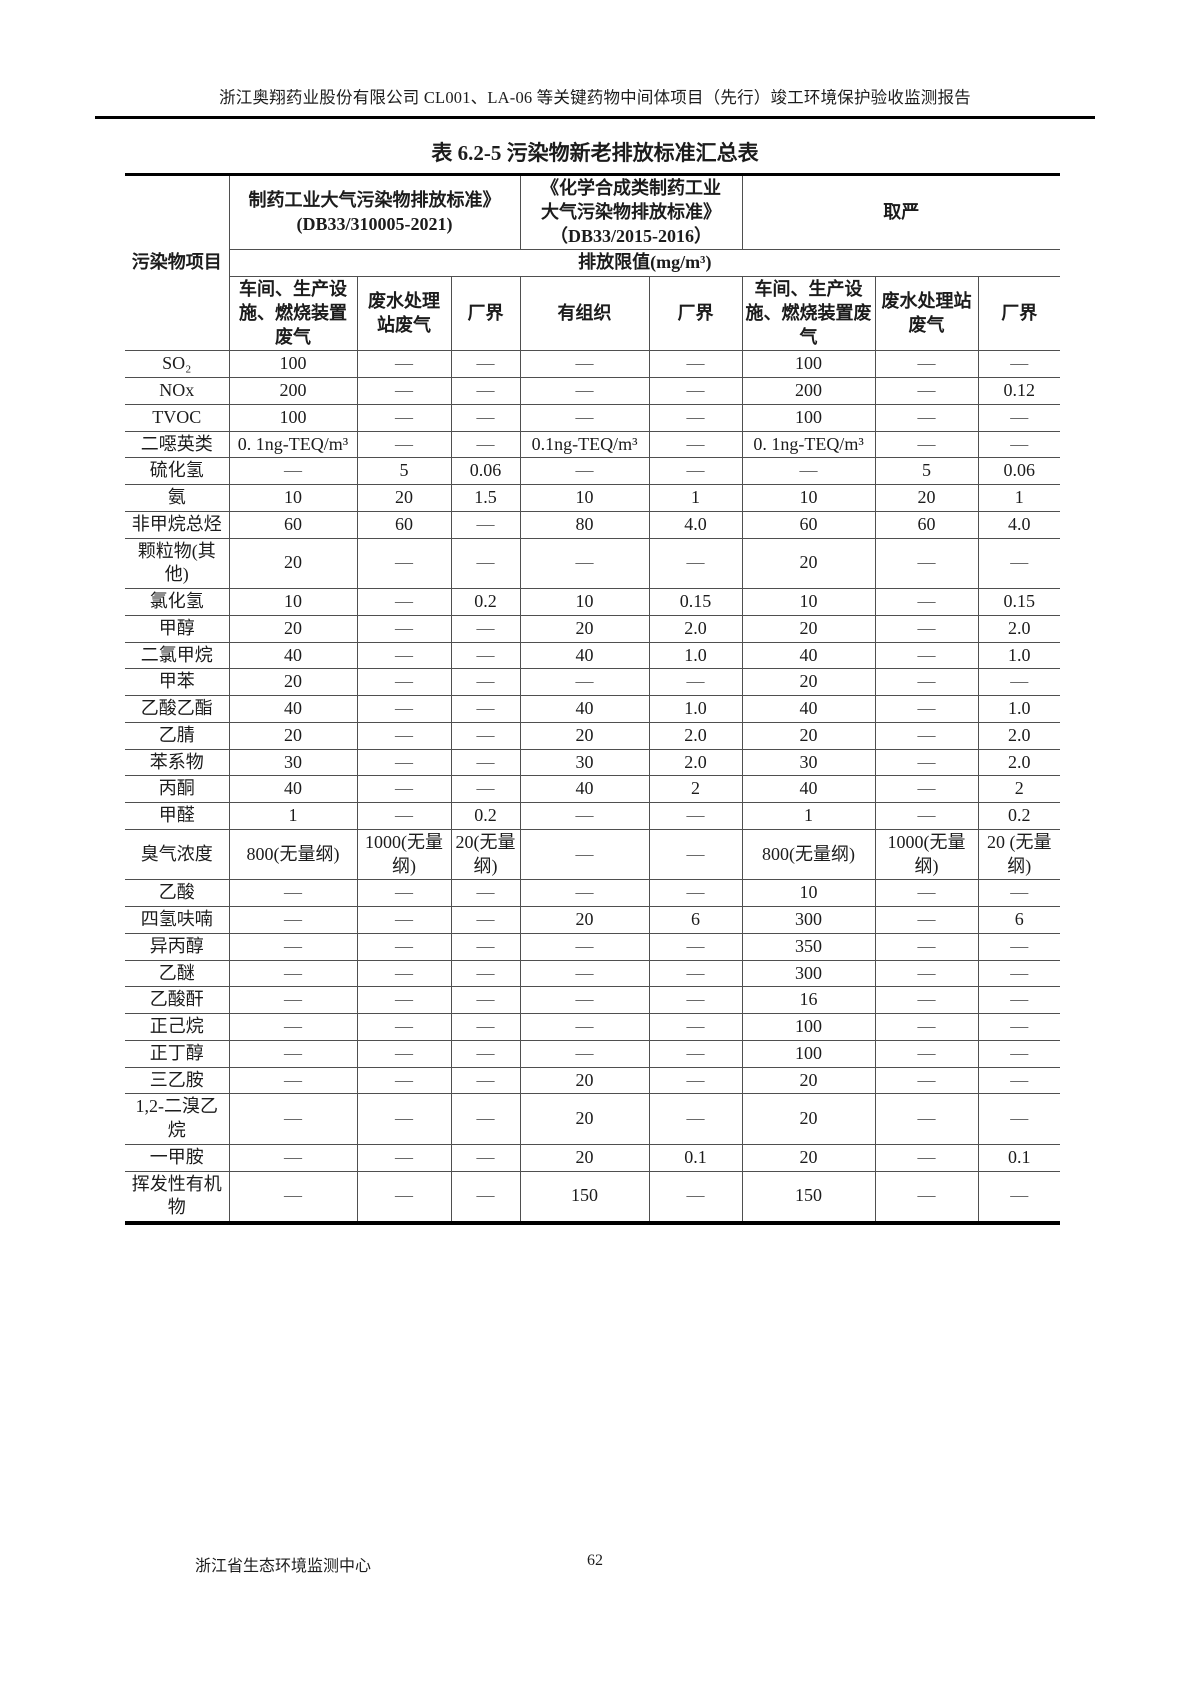 Image resolution: width=1190 pixels, height=1683 pixels. Describe the element at coordinates (593, 1000) in the screenshot. I see `table-row: 乙酸酐 — — — — —16— —` at that location.